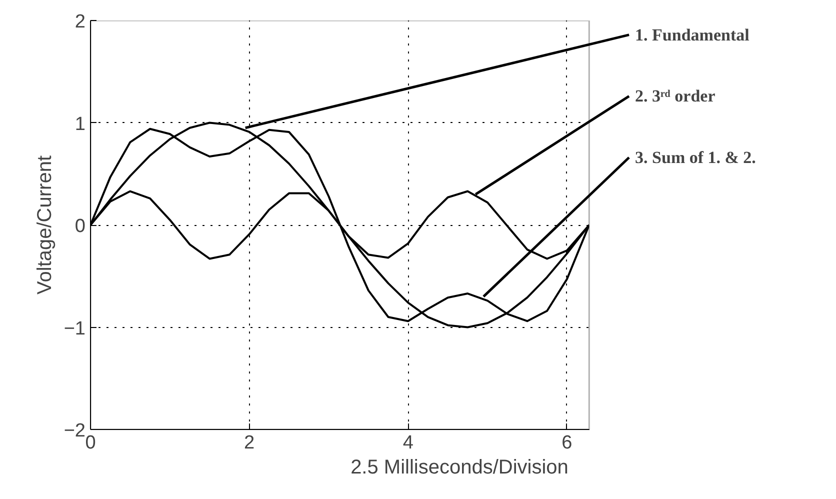 This screenshot has width=836, height=499. Describe the element at coordinates (75, 329) in the screenshot. I see `y-tick-label: −1` at that location.